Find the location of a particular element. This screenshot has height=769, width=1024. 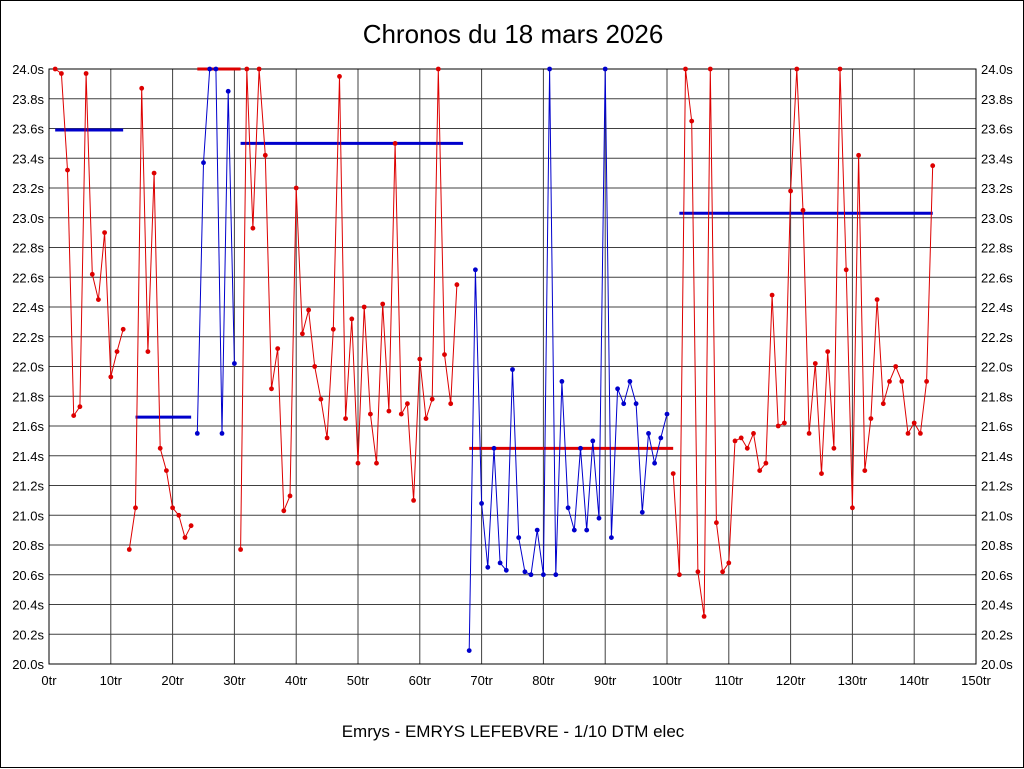

y-tick-label-left: 21.8s is located at coordinates (28, 396).